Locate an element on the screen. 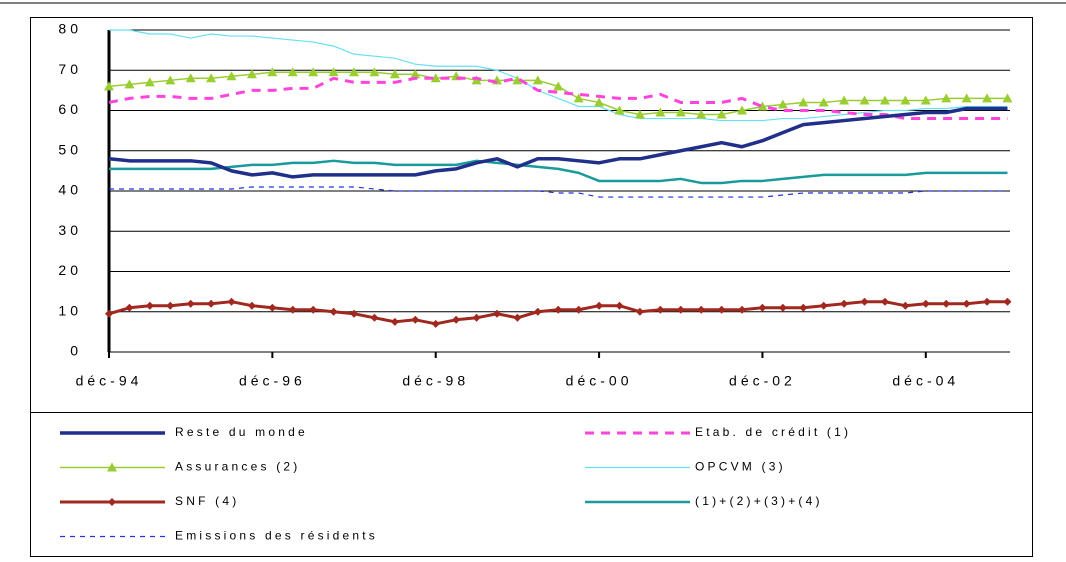  y-tick-label: 0 is located at coordinates (76, 351).